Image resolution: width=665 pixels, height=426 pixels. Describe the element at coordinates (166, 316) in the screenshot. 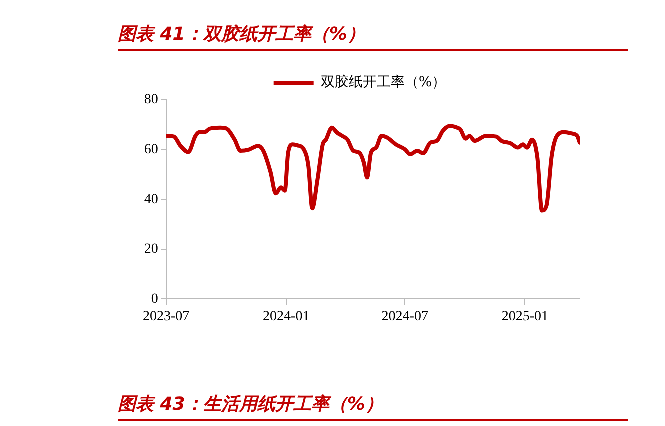

I see `x-tick-label: 2023-07` at that location.